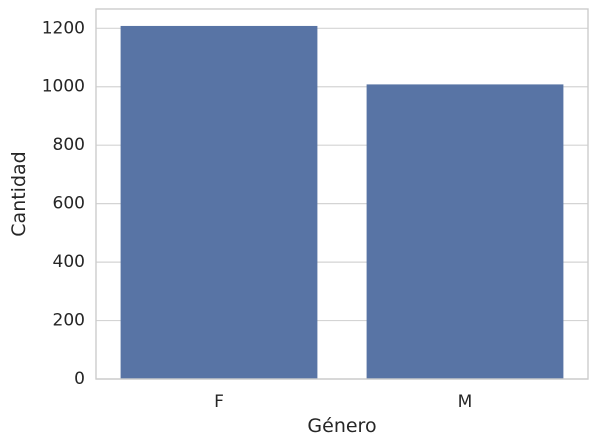 Image resolution: width=602 pixels, height=447 pixels. I want to click on y-axis-label: Cantidad, so click(19, 193).